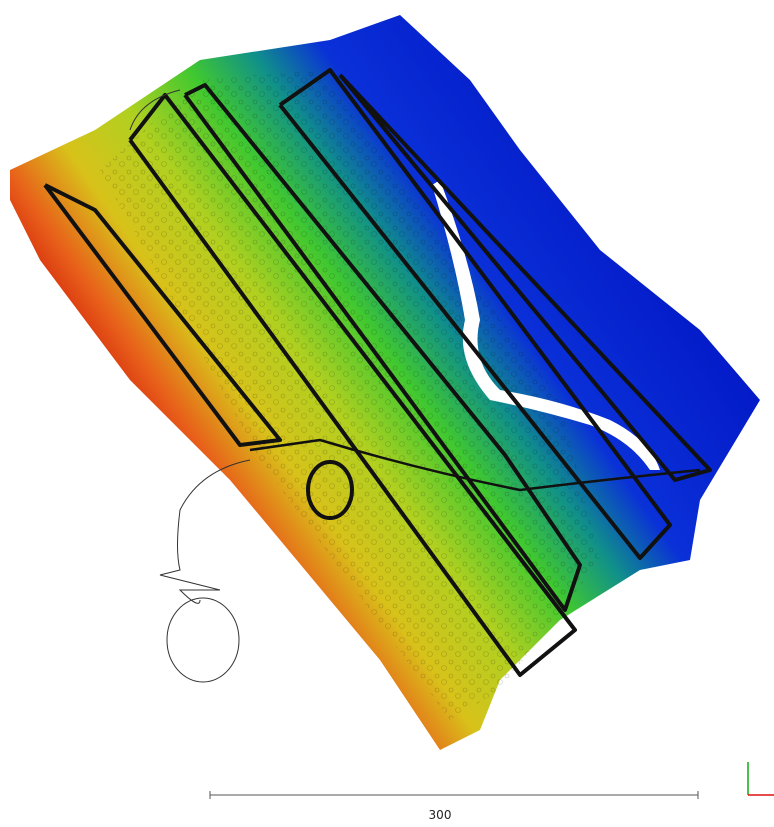 This screenshot has height=827, width=774. What do you see at coordinates (203, 640) in the screenshot?
I see `track-loop` at bounding box center [203, 640].